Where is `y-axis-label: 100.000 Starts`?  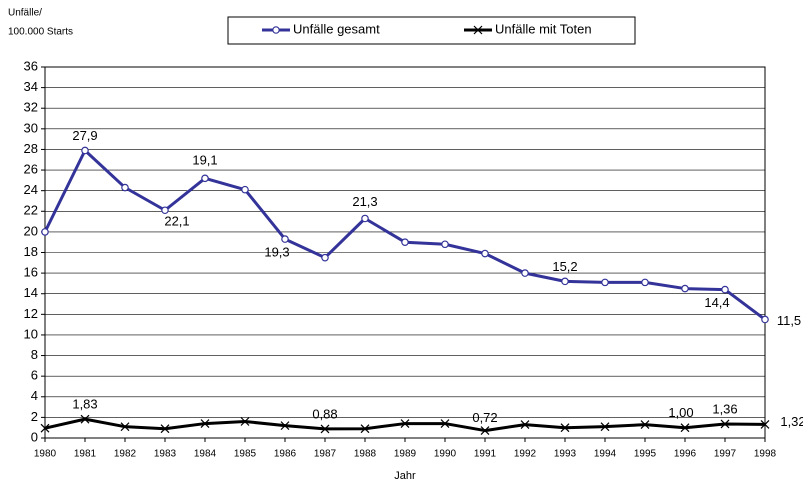
y-axis-label: 100.000 Starts is located at coordinates (40, 32).